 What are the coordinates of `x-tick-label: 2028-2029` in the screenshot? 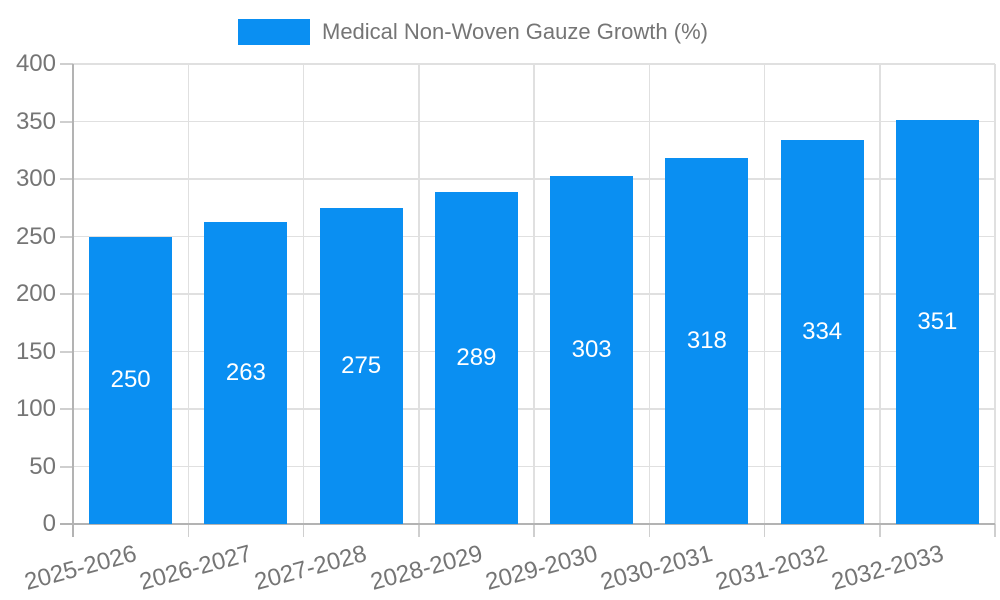 It's located at (426, 568).